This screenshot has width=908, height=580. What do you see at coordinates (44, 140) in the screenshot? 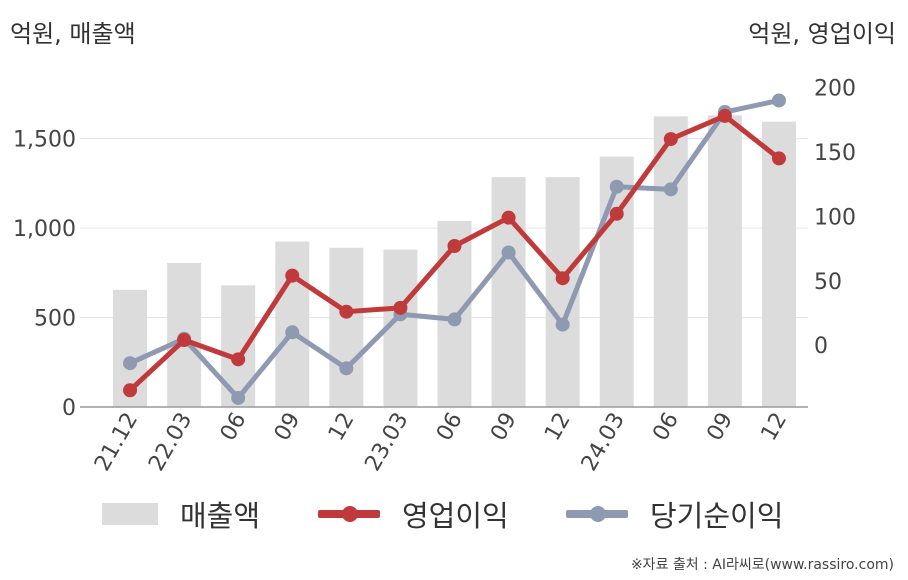
I see `left-tick-label: 1,500` at bounding box center [44, 140].